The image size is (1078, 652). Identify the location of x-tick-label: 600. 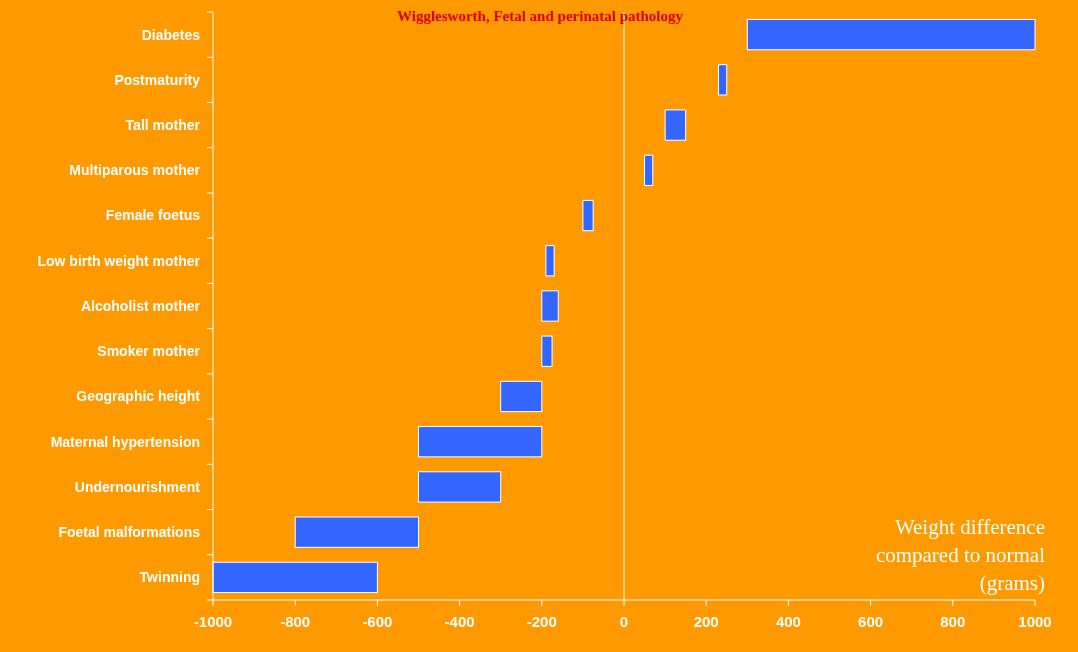
(871, 621).